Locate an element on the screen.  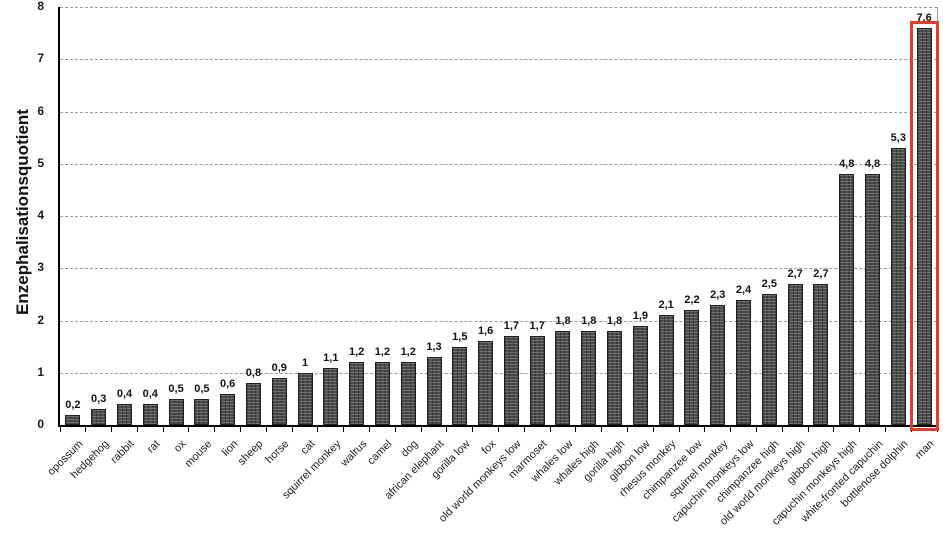
bar-gibbon-low is located at coordinates (640, 375).